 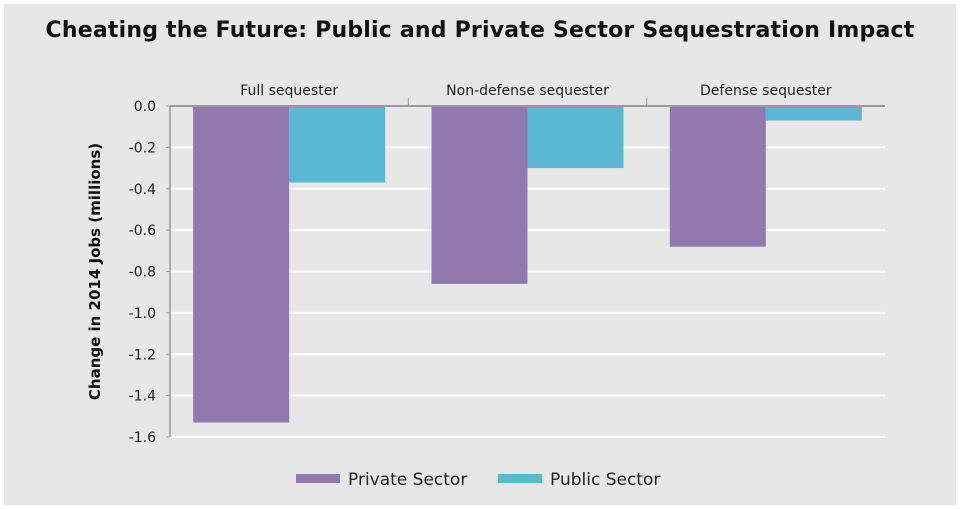 I want to click on y-tick-label: -1.6, so click(x=142, y=438).